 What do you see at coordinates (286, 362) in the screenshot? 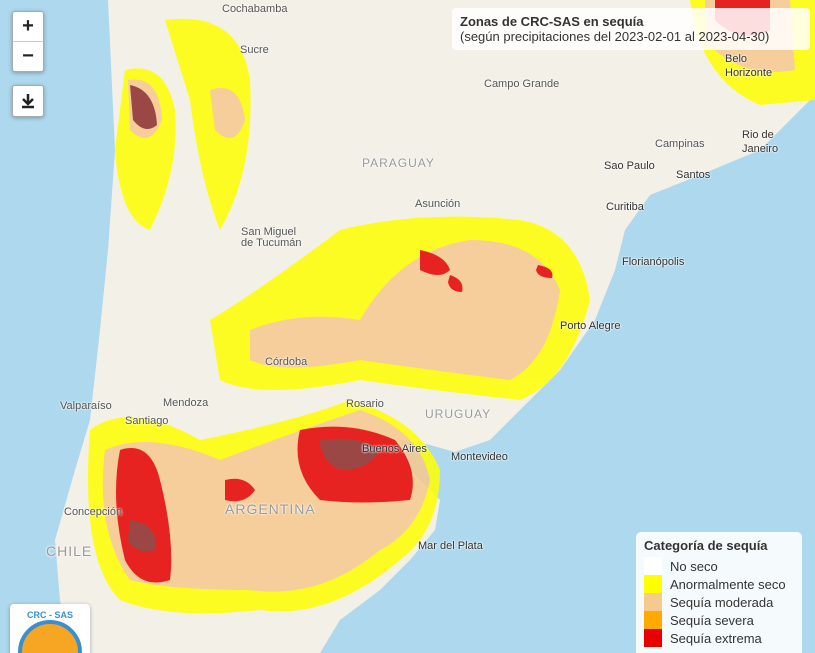
I see `map-label: Córdoba` at bounding box center [286, 362].